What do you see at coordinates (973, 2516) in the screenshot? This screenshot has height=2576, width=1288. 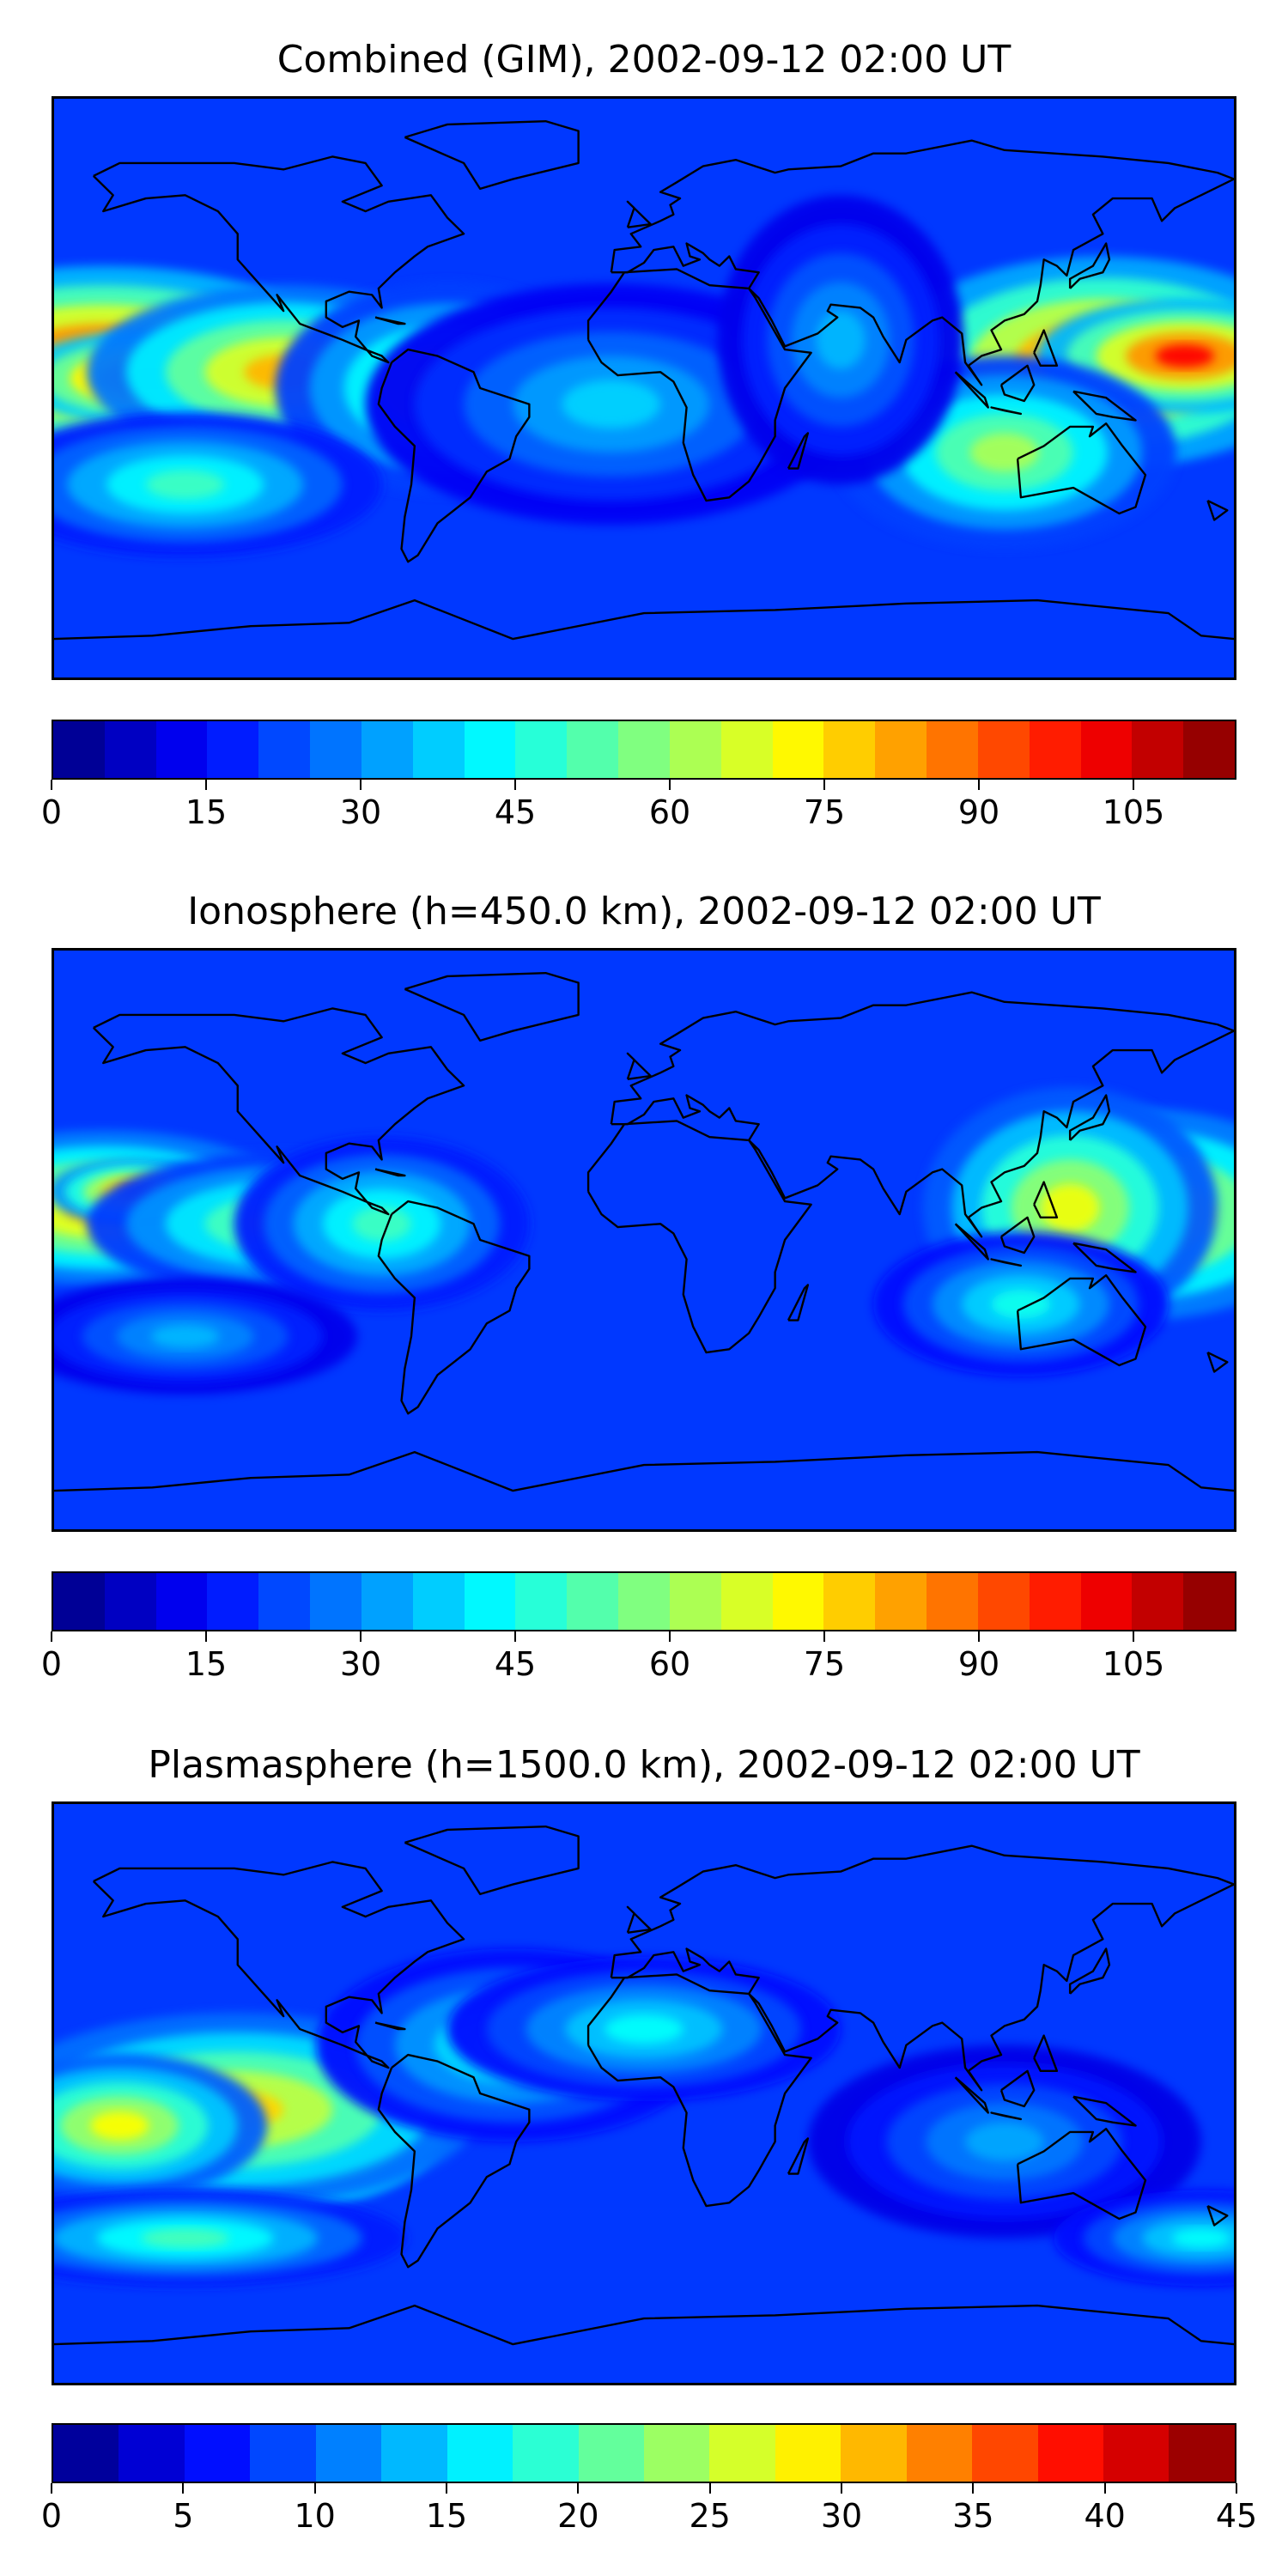 I see `colorbar-tick-label: 35` at bounding box center [973, 2516].